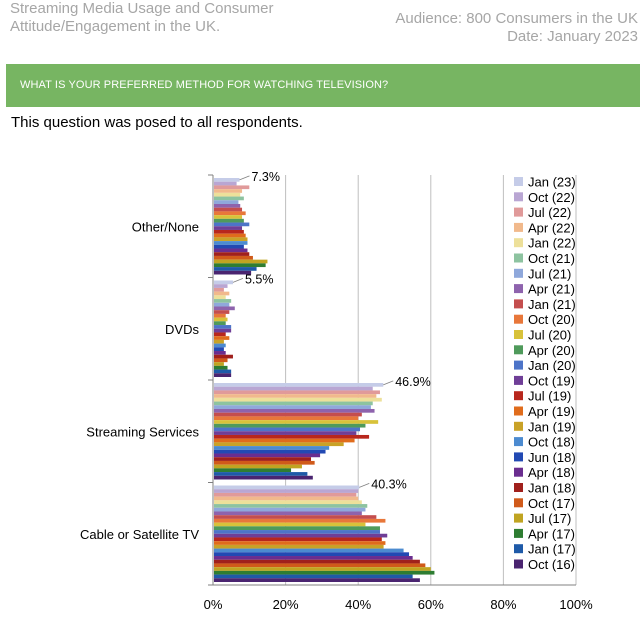 The height and width of the screenshot is (628, 644). What do you see at coordinates (549, 518) in the screenshot?
I see `legend-label: Jul (17)` at bounding box center [549, 518].